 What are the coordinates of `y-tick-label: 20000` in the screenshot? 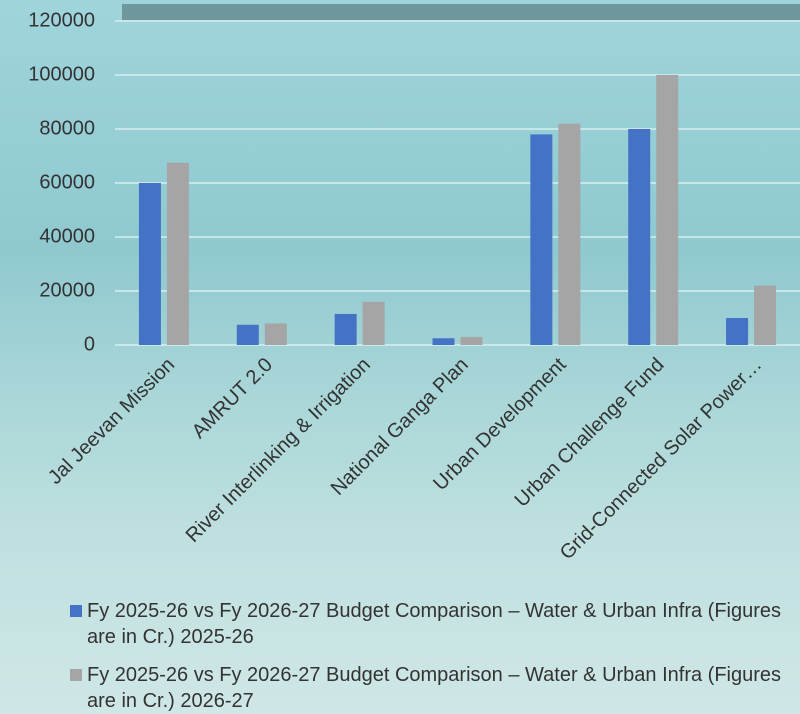 It's located at (67, 290).